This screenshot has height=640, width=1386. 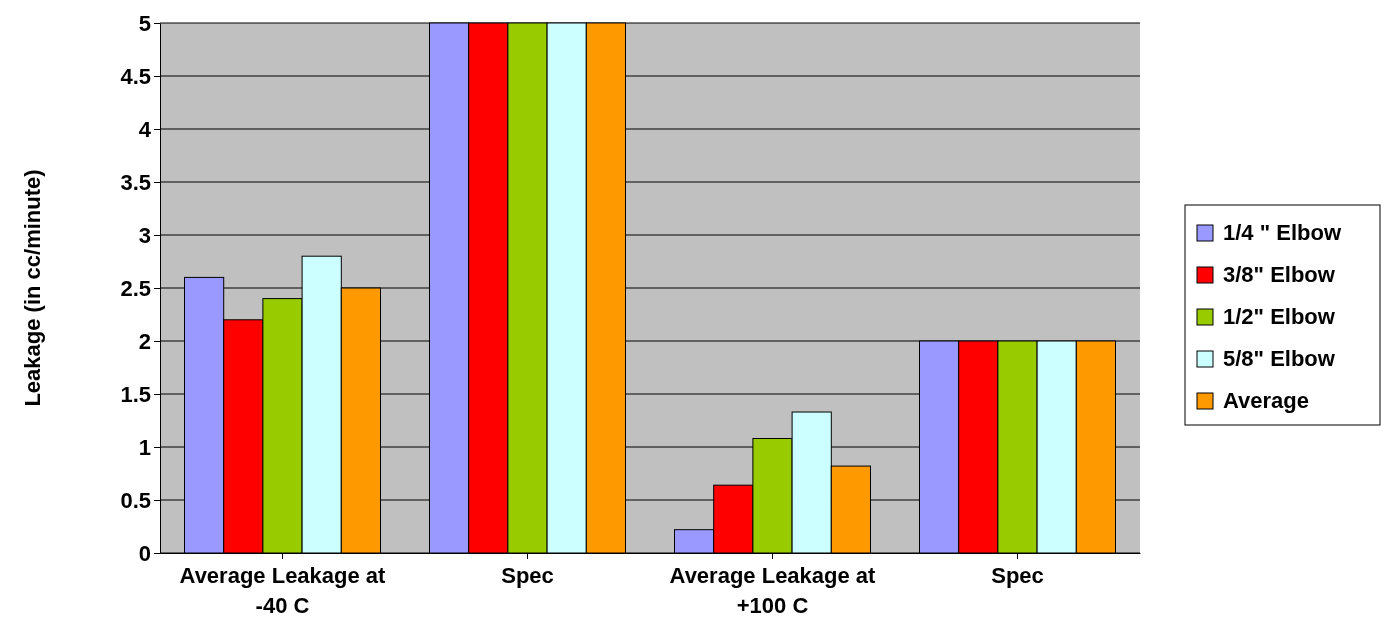 What do you see at coordinates (144, 341) in the screenshot?
I see `y-tick-label: 2` at bounding box center [144, 341].